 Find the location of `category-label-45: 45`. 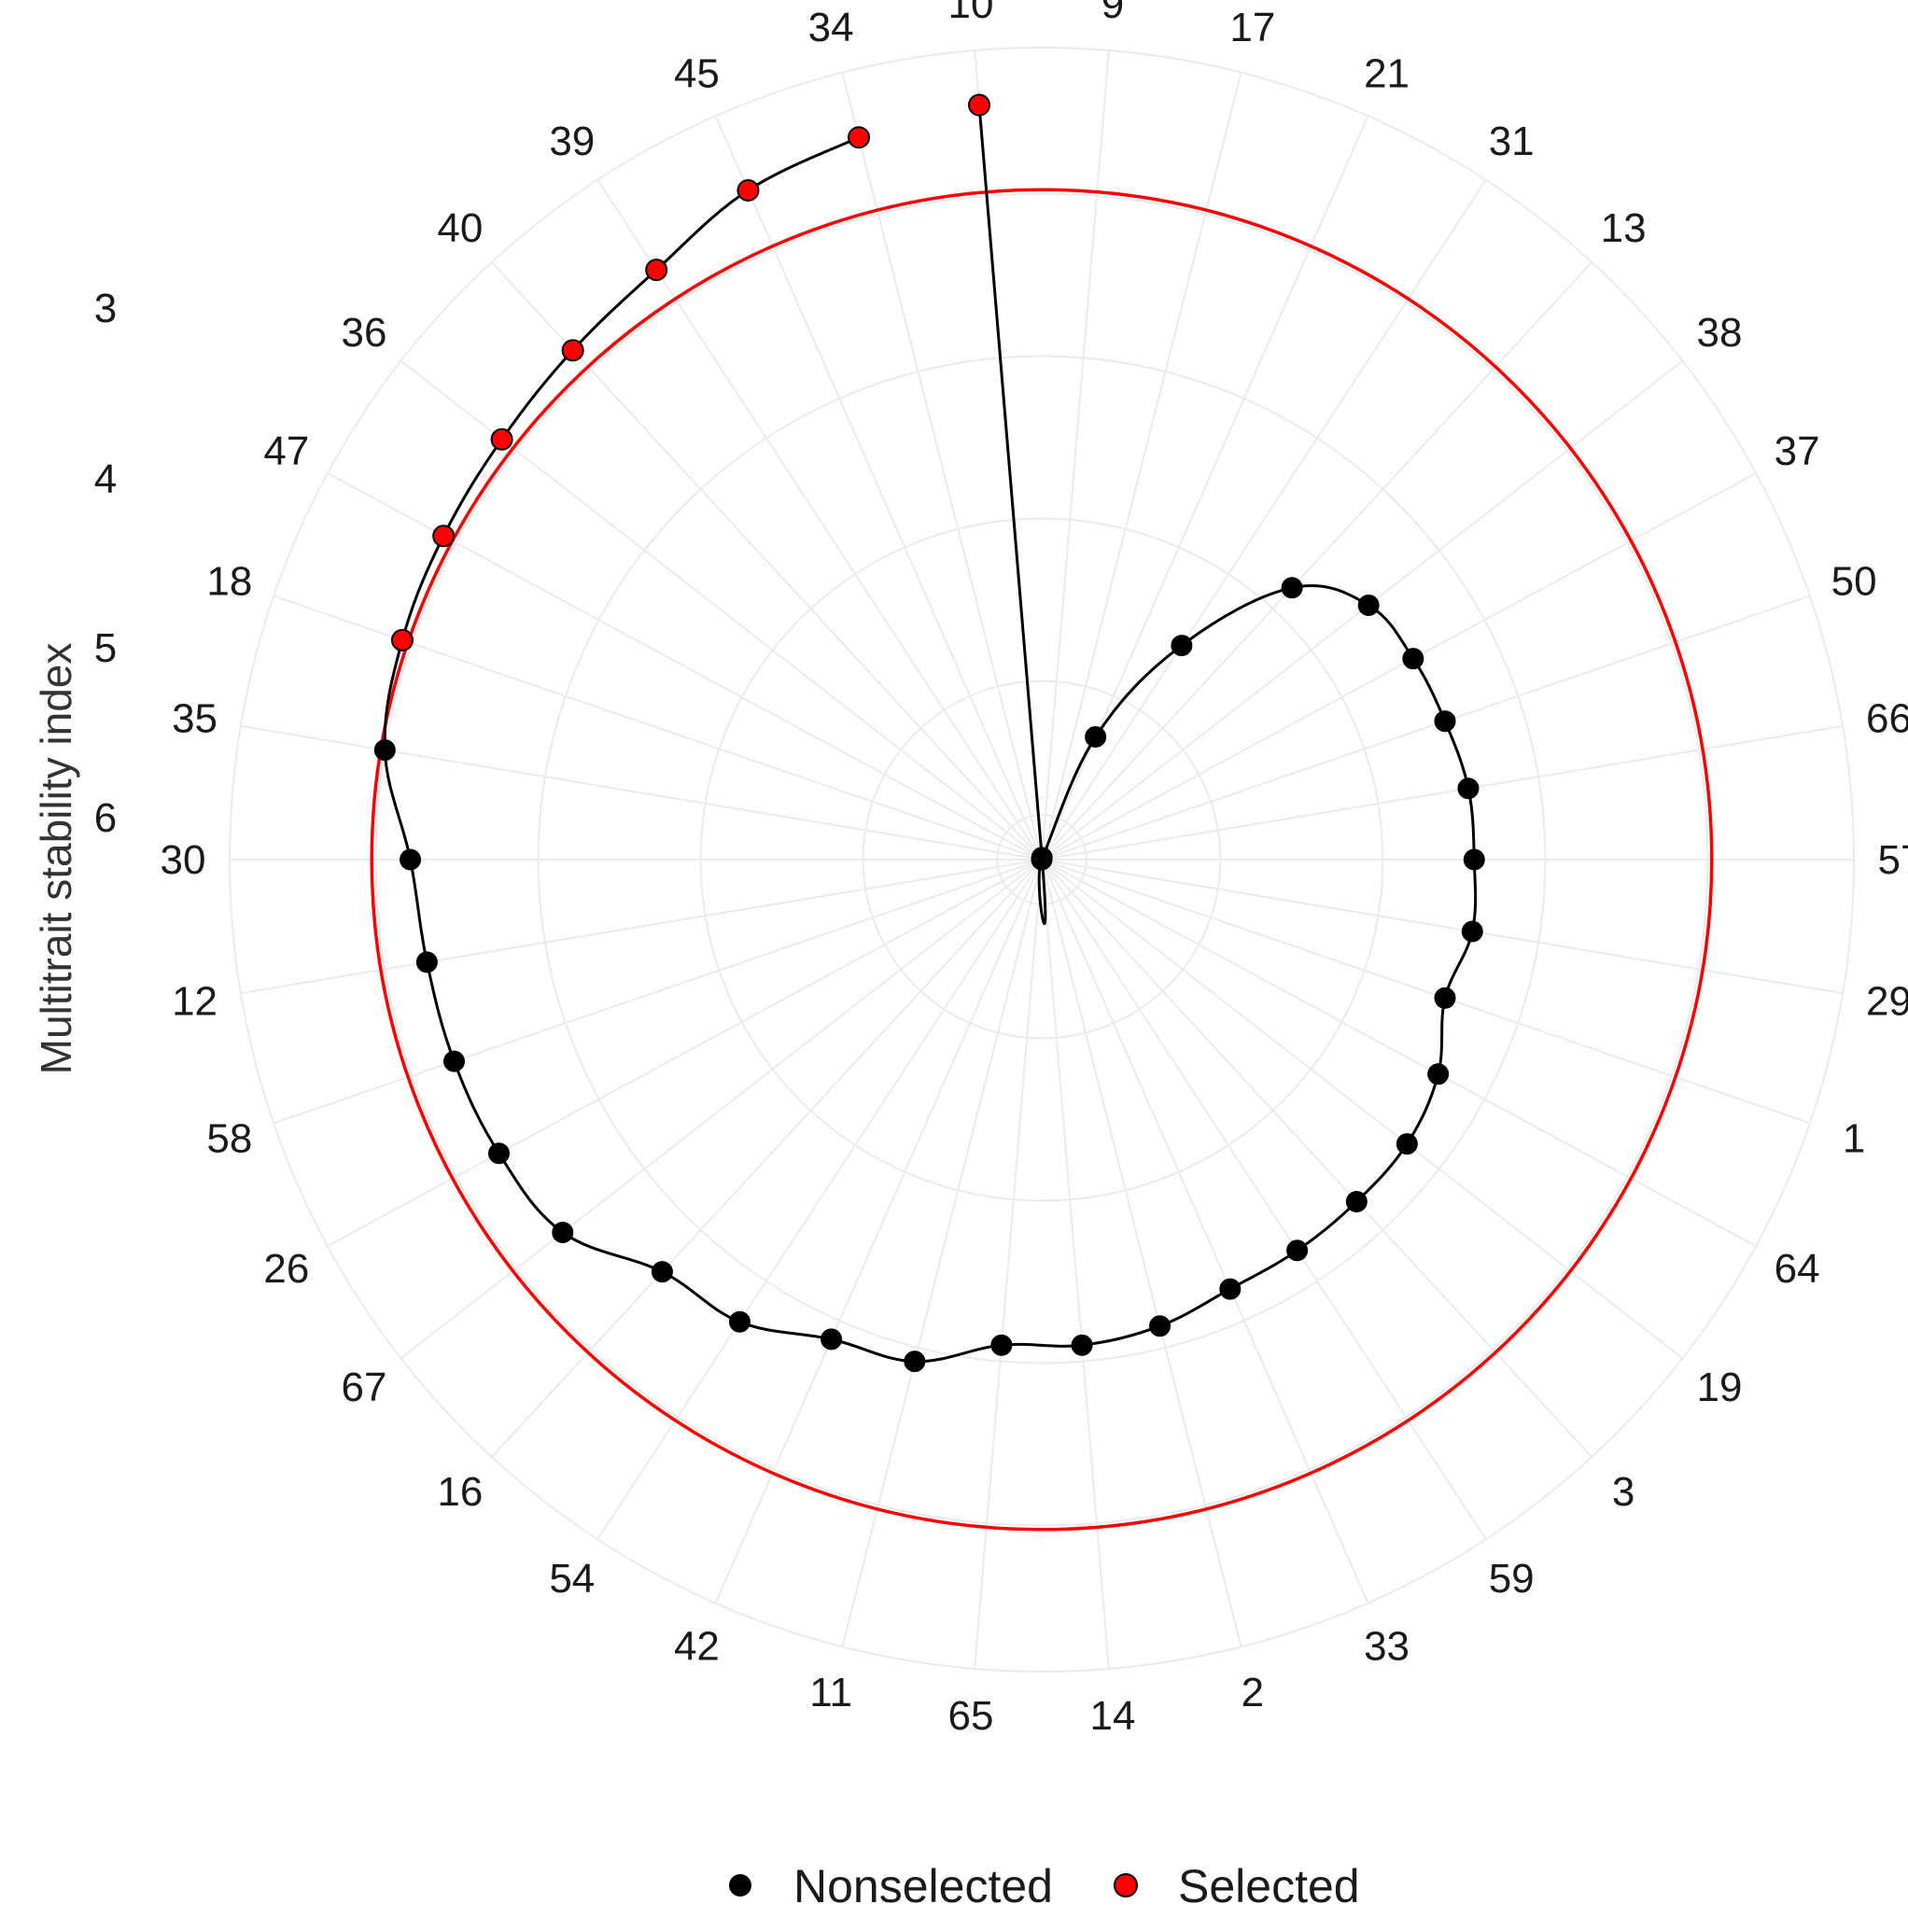

category-label-45: 45 is located at coordinates (697, 73).